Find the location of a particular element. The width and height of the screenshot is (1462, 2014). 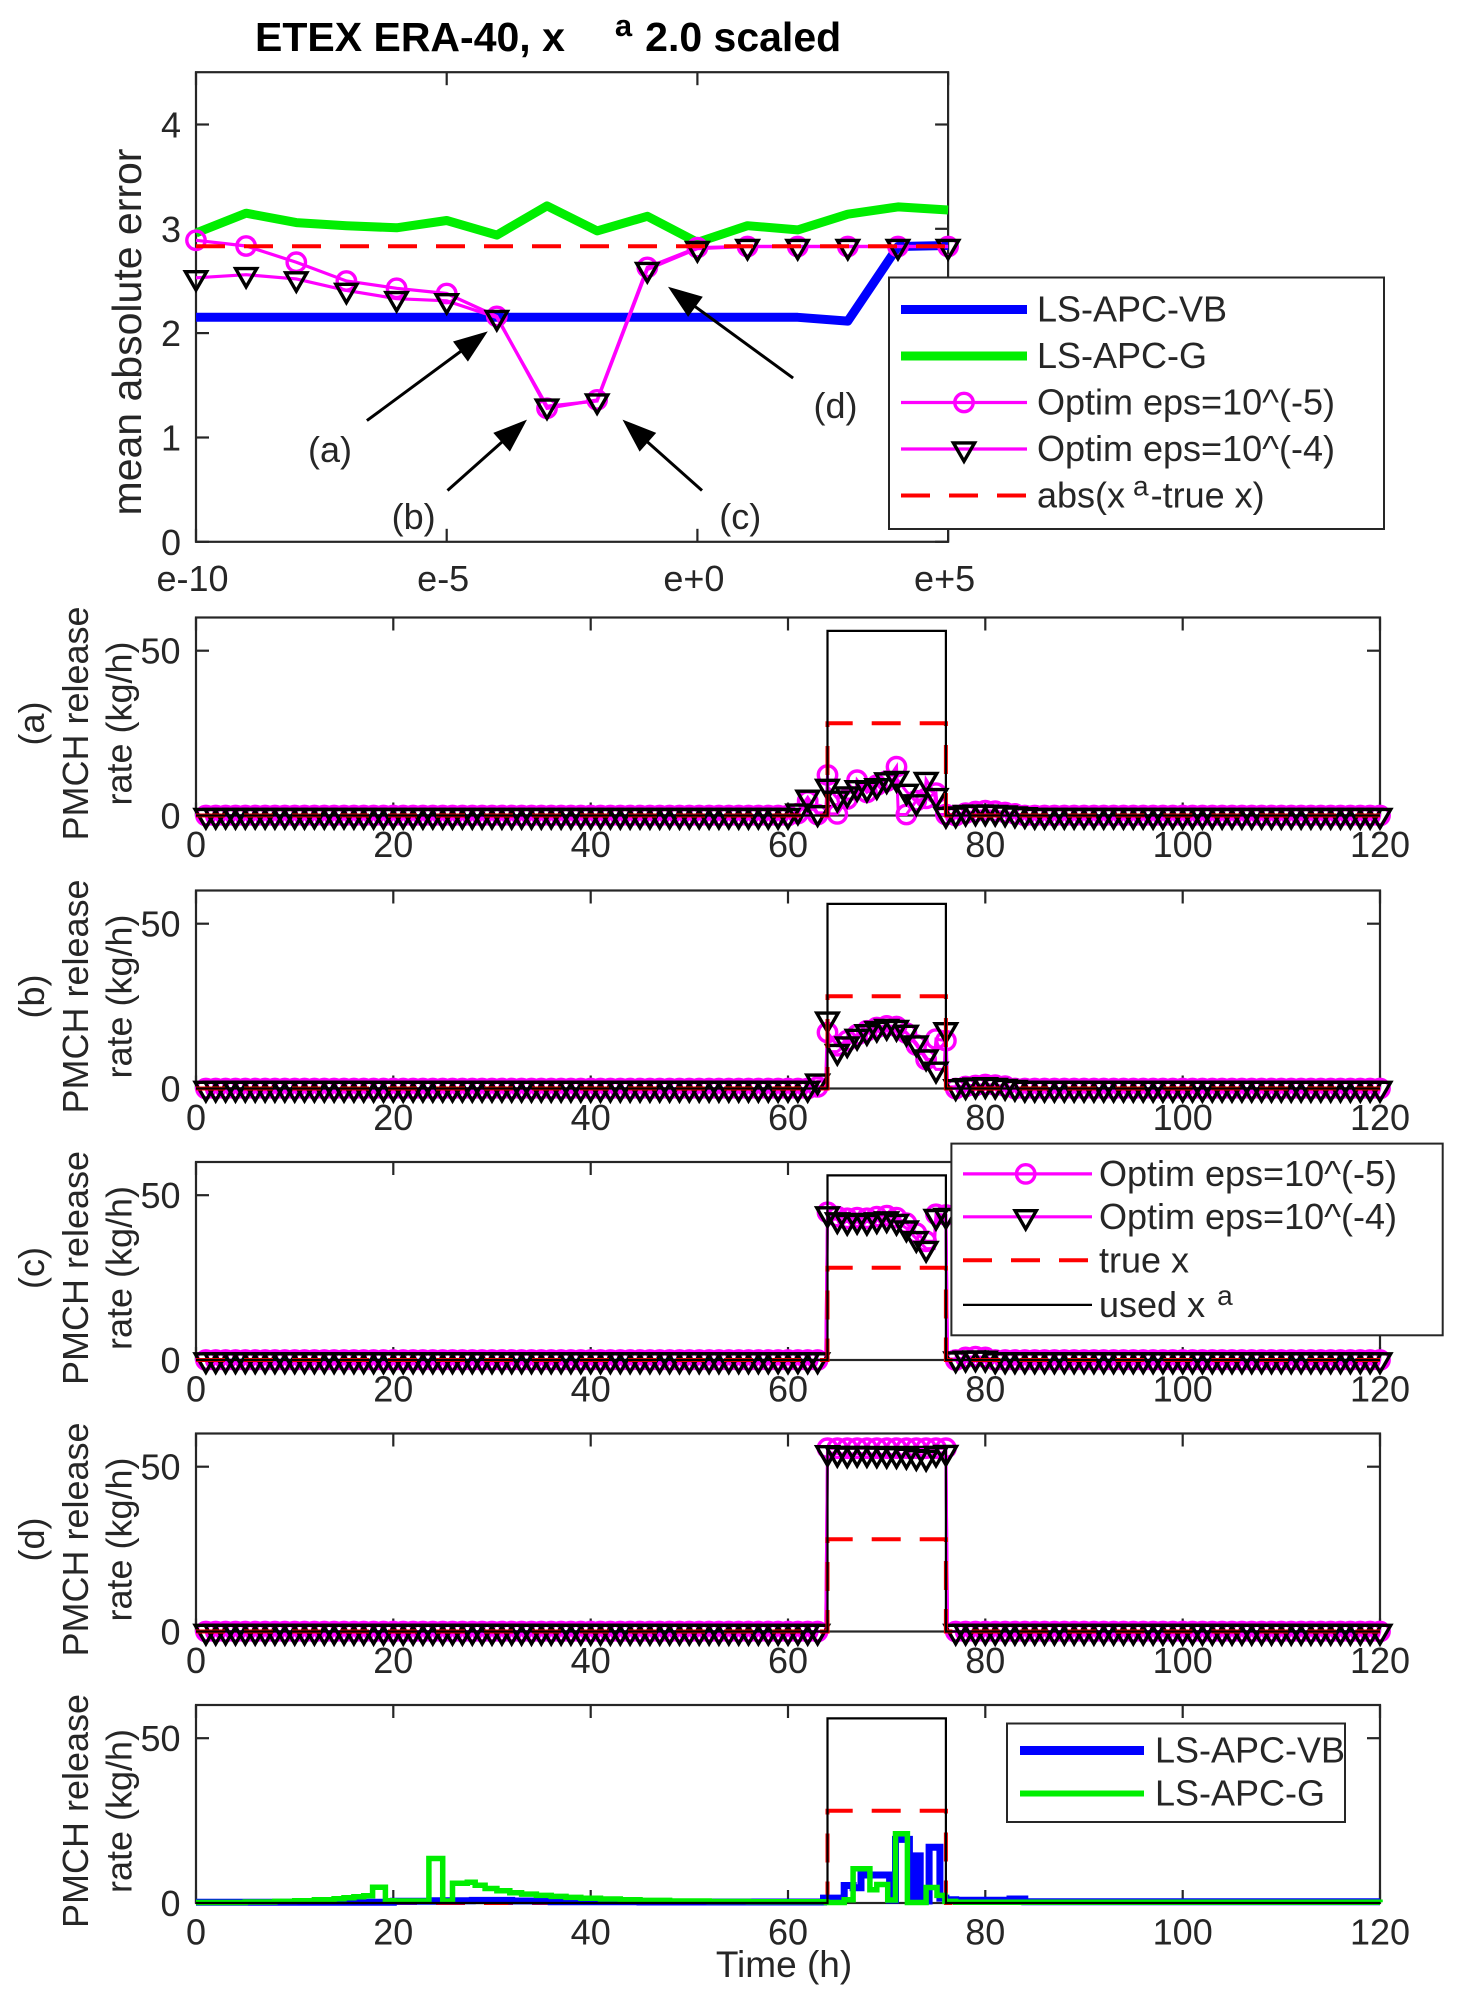

svg-text: 1 is located at coordinates (171, 438).